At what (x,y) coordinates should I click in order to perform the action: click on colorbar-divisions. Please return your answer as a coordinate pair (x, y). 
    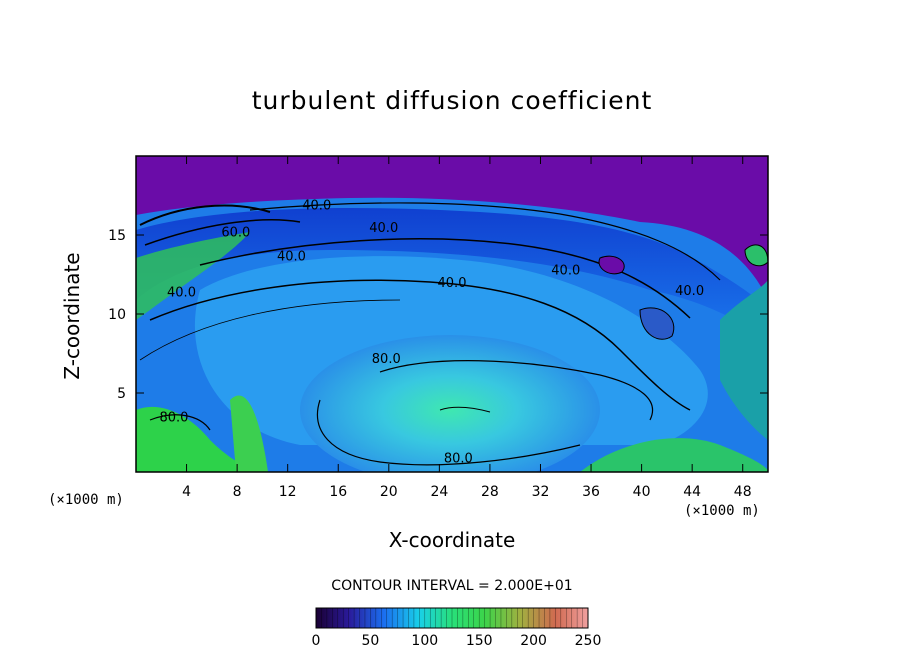
    Looking at the image, I should click on (452, 618).